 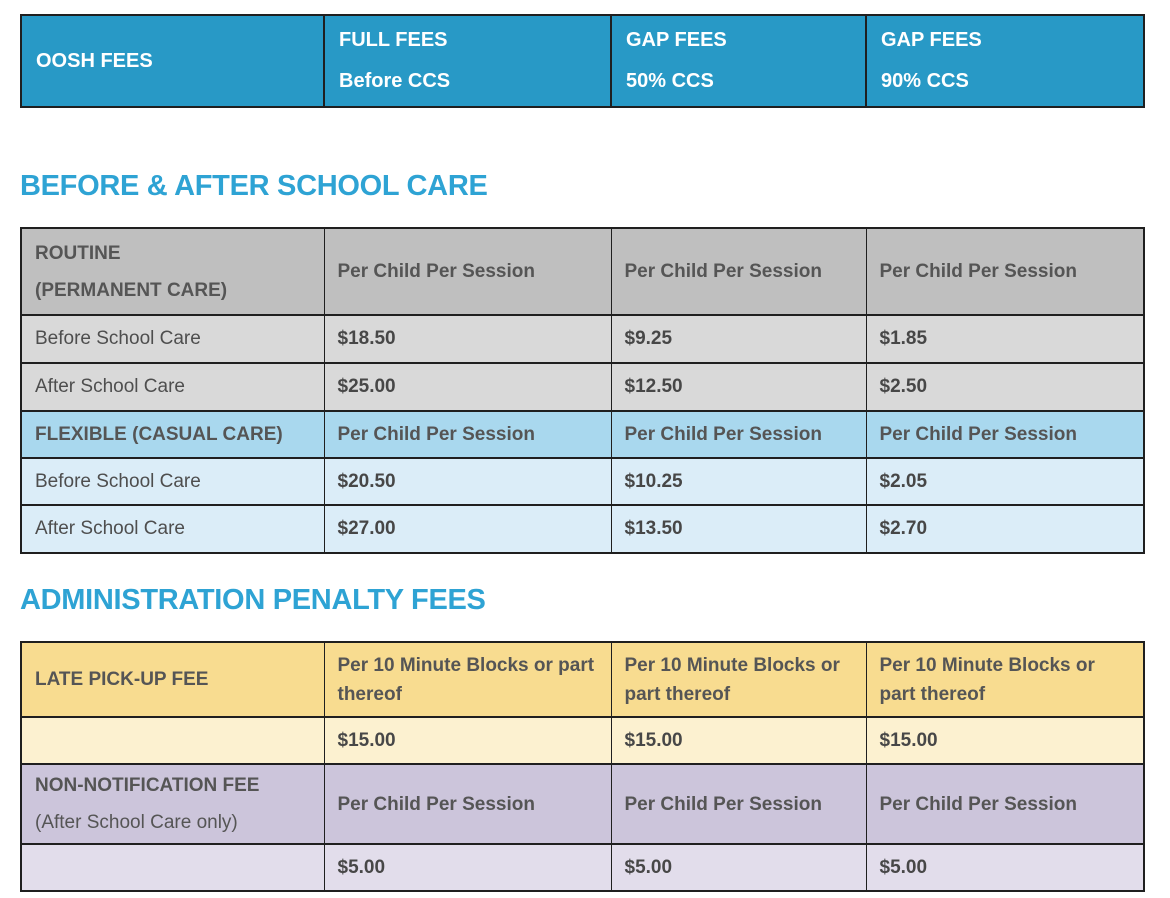 I want to click on title-gap90-line2: 90% CCS, so click(x=925, y=81).